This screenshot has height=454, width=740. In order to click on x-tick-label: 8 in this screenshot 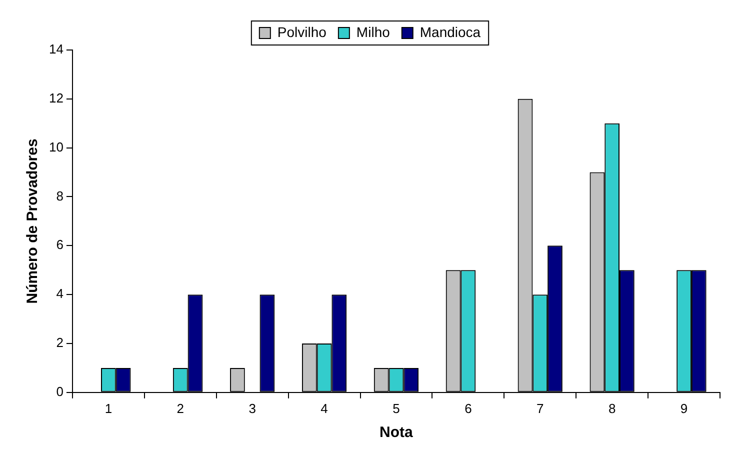, I will do `click(612, 408)`.